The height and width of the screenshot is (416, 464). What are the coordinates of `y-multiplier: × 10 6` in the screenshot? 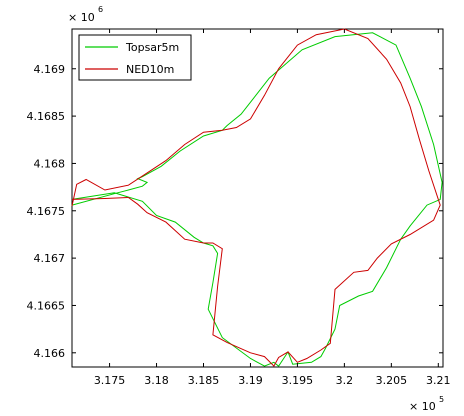 It's located at (85, 14).